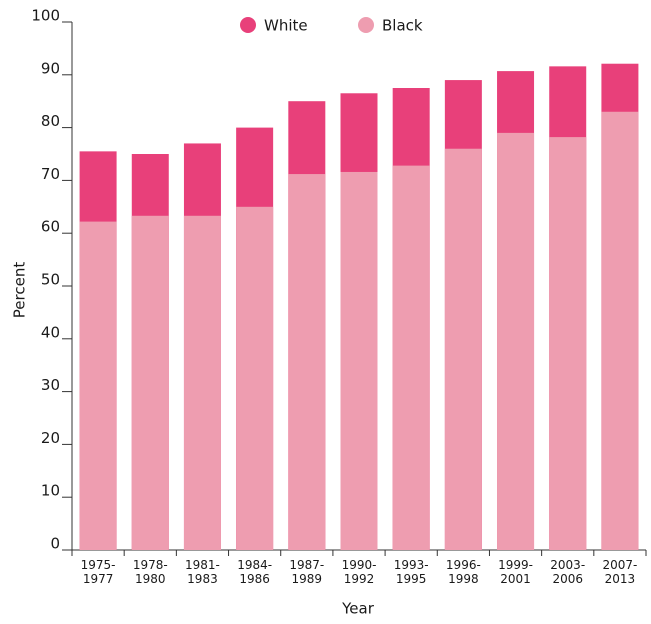 This screenshot has width=651, height=624. I want to click on x-axis-label: Year, so click(358, 609).